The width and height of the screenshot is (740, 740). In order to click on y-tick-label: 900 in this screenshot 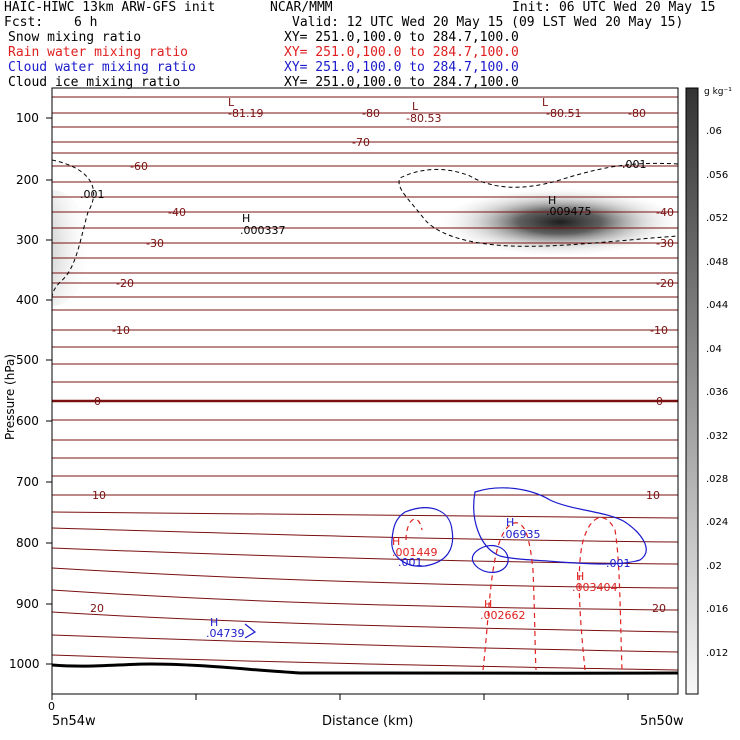, I will do `click(27, 604)`.